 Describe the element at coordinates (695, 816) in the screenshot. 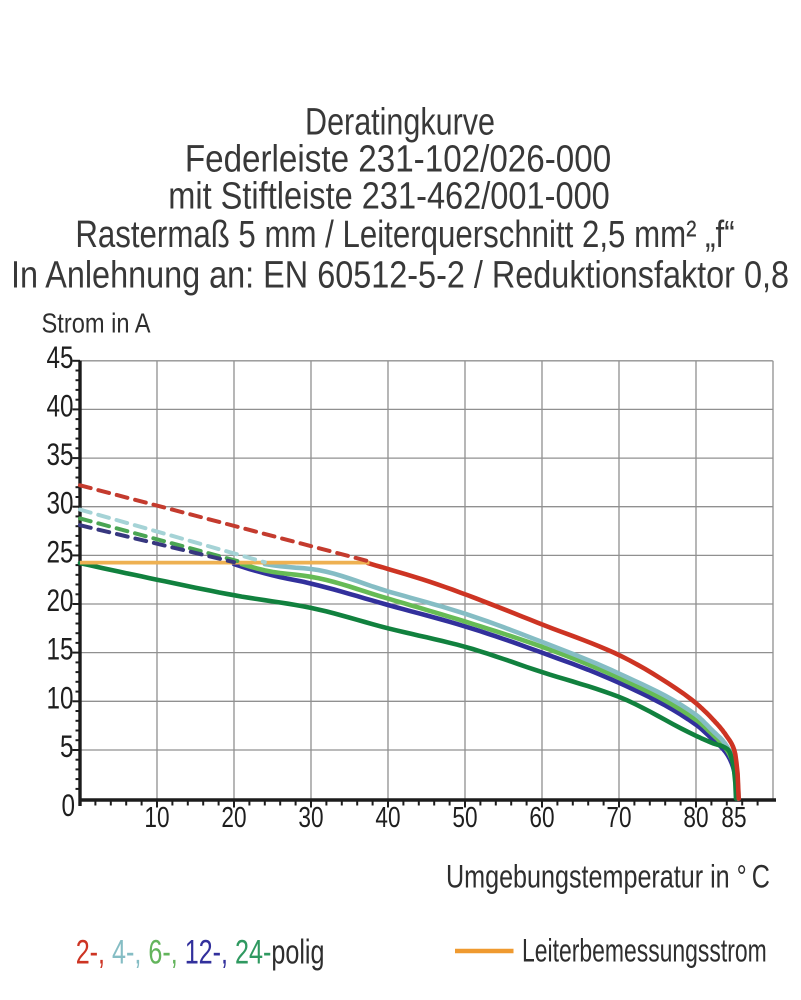

I see `svg-text: 80` at that location.